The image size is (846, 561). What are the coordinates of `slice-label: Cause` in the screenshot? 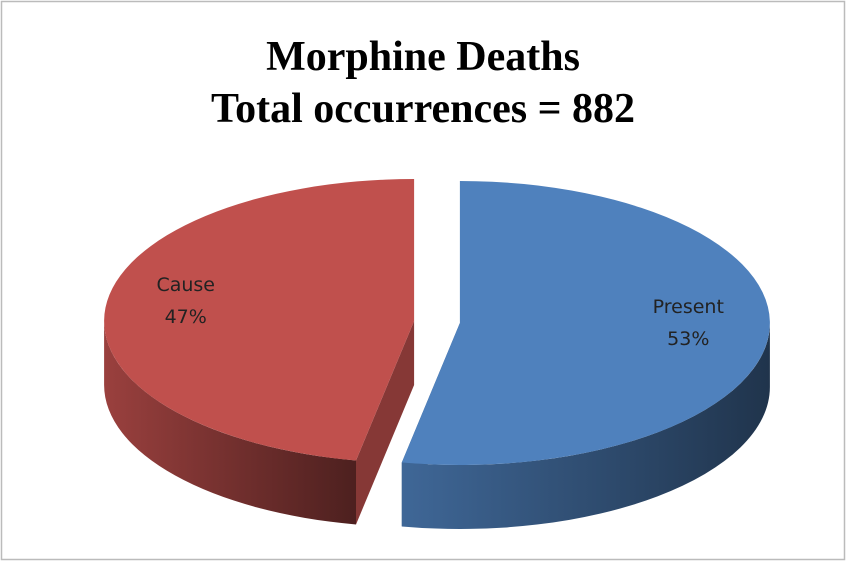 It's located at (185, 285).